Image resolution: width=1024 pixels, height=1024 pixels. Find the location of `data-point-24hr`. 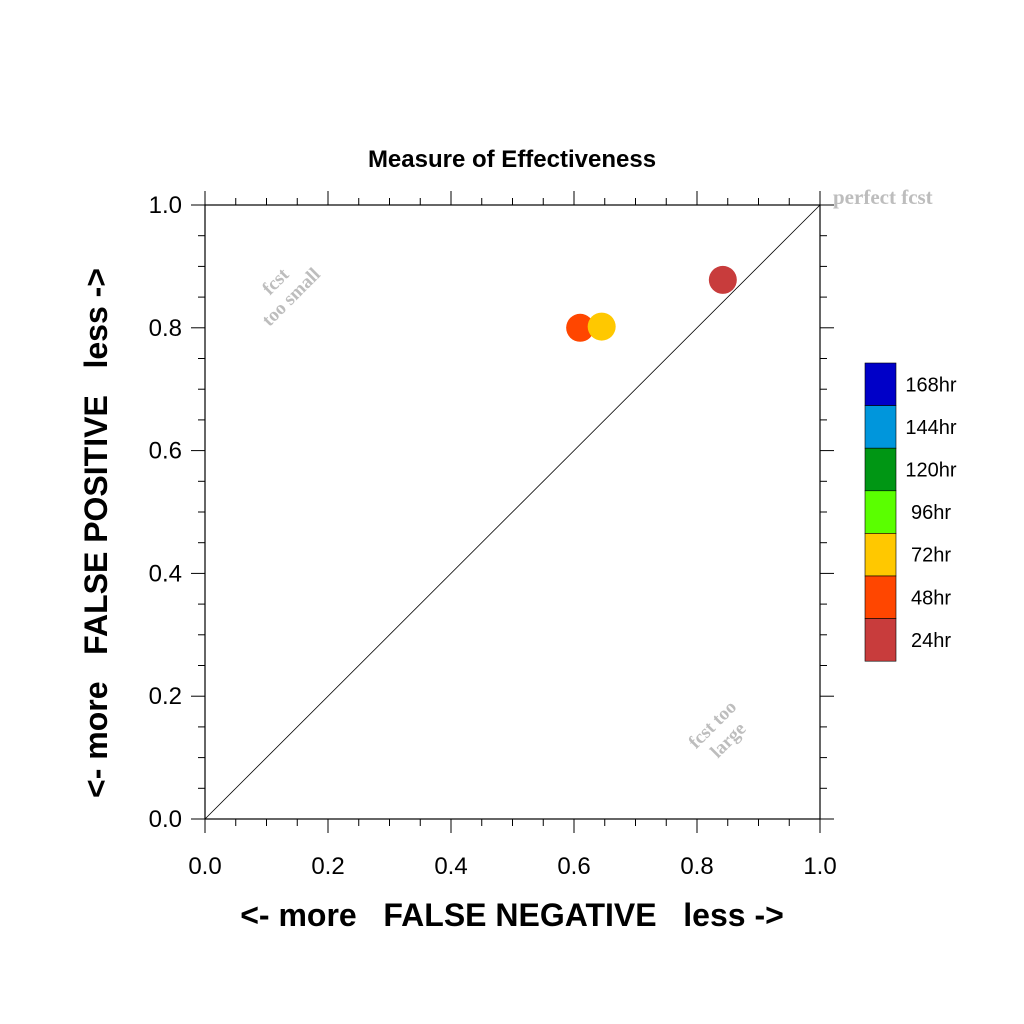

data-point-24hr is located at coordinates (722, 279).